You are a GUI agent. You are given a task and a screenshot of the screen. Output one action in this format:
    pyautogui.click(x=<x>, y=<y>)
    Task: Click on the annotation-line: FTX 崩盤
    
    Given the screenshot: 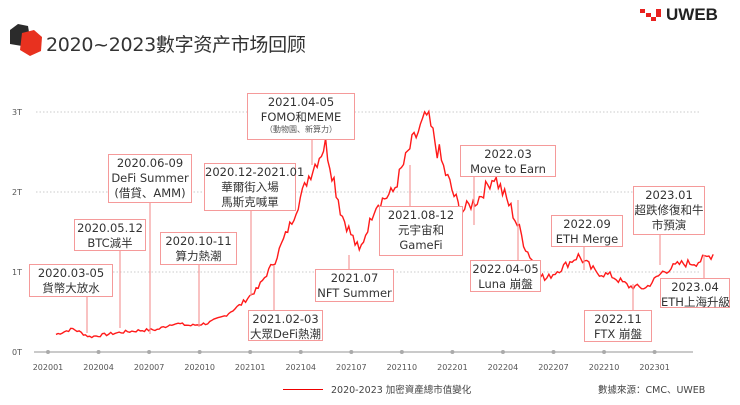 What is the action you would take?
    pyautogui.click(x=618, y=334)
    